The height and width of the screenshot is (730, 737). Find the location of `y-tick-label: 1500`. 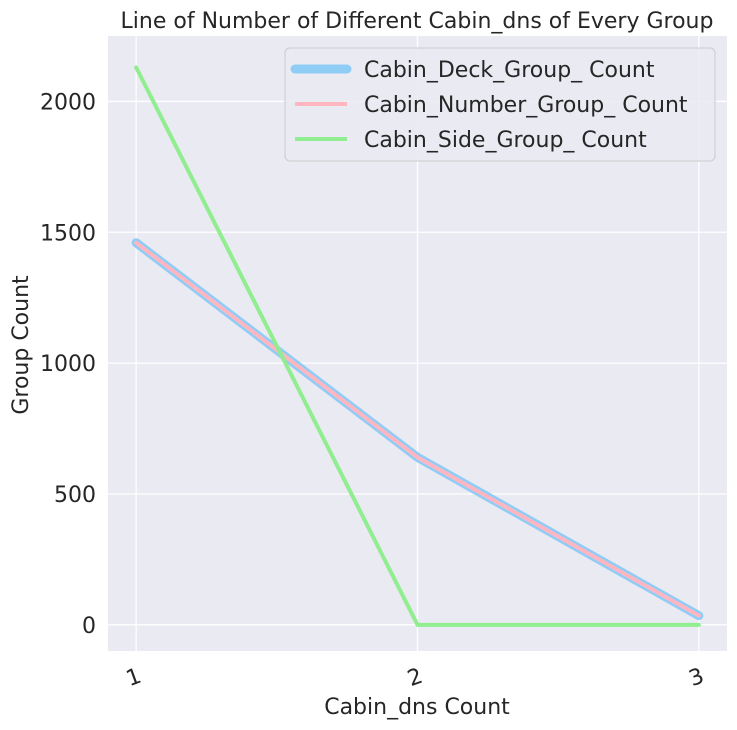

y-tick-label: 1500 is located at coordinates (68, 233).